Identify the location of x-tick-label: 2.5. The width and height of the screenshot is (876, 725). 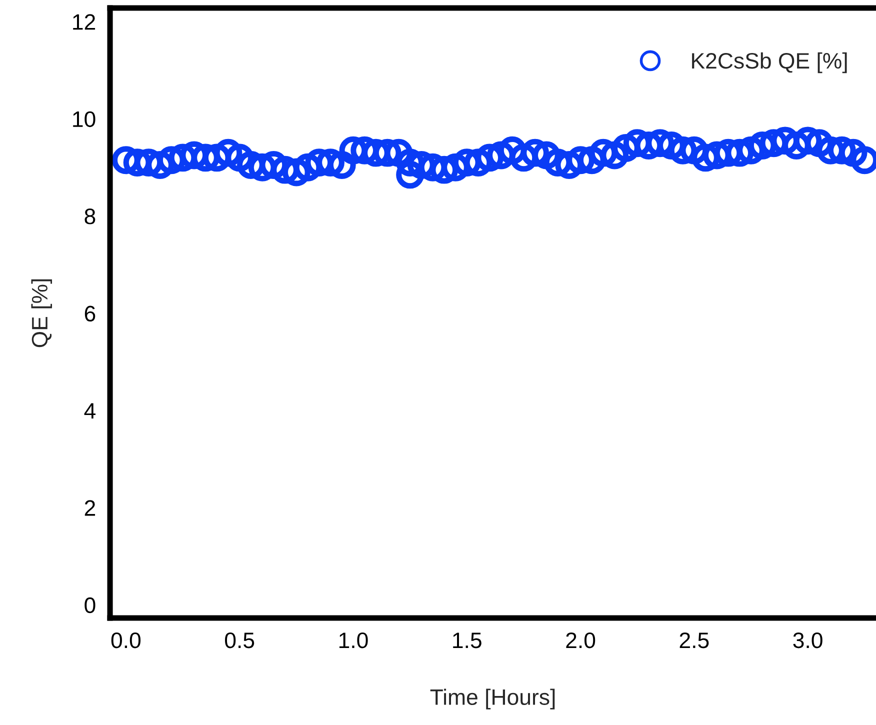
(694, 640).